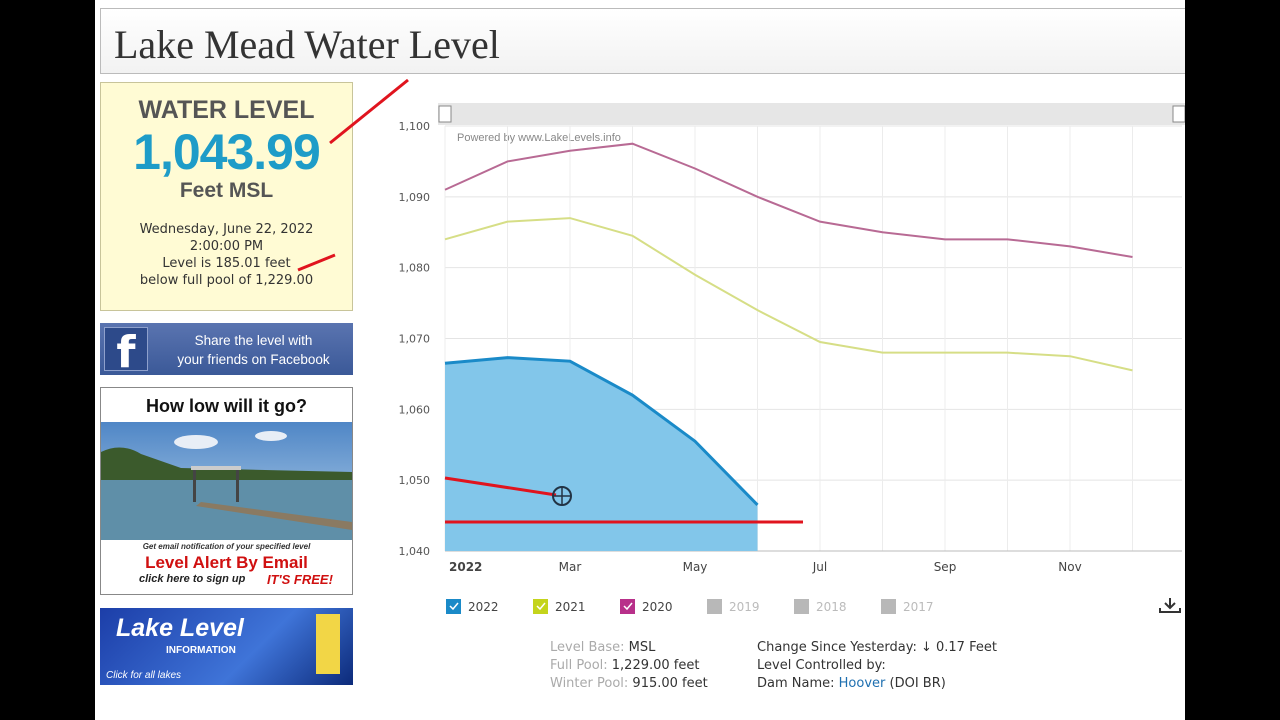  What do you see at coordinates (126, 352) in the screenshot?
I see `facebook-icon: f` at bounding box center [126, 352].